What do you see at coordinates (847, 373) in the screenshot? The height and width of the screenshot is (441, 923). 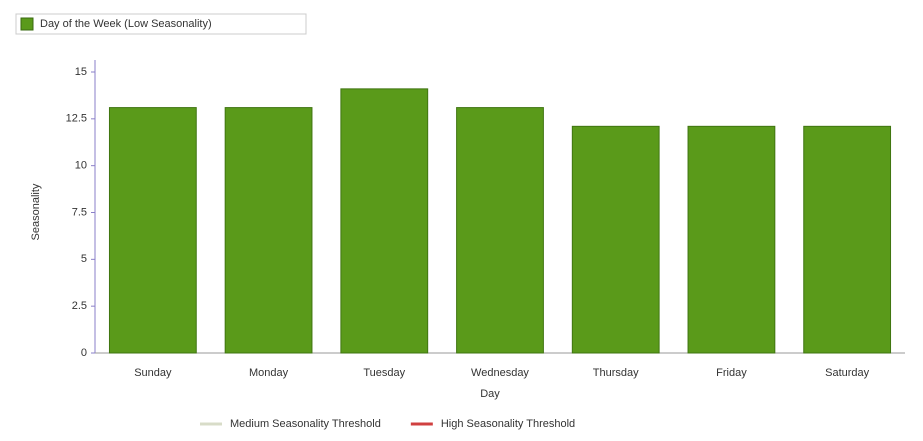 I see `x-tick-label: Saturday` at bounding box center [847, 373].